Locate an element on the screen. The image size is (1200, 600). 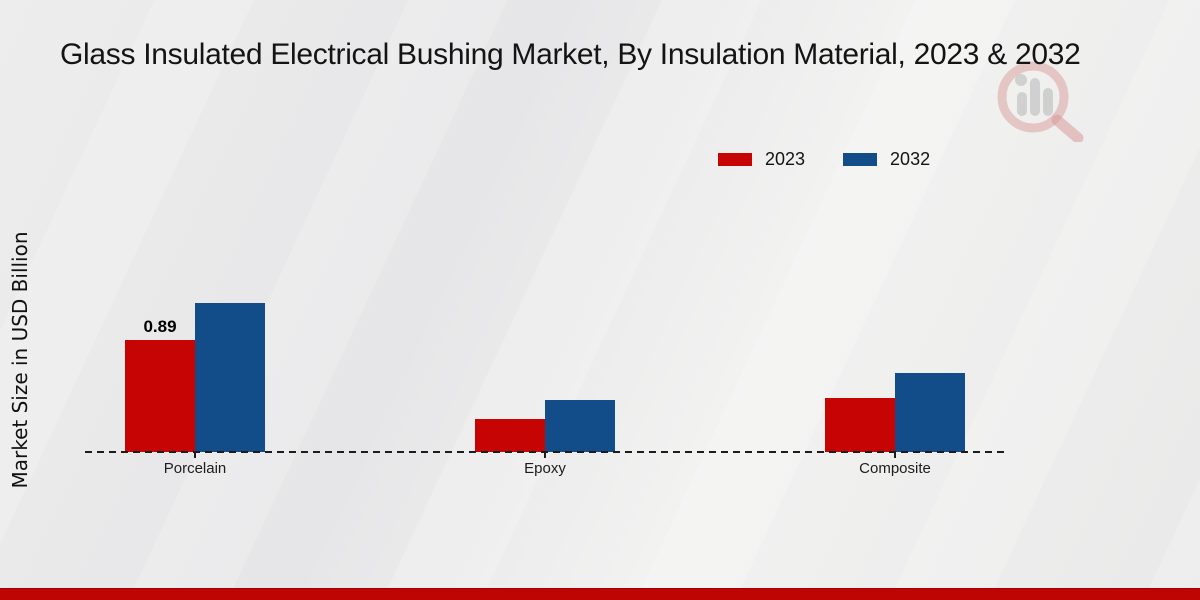
magnifier-bar-chart-logo-icon is located at coordinates (1040, 101).